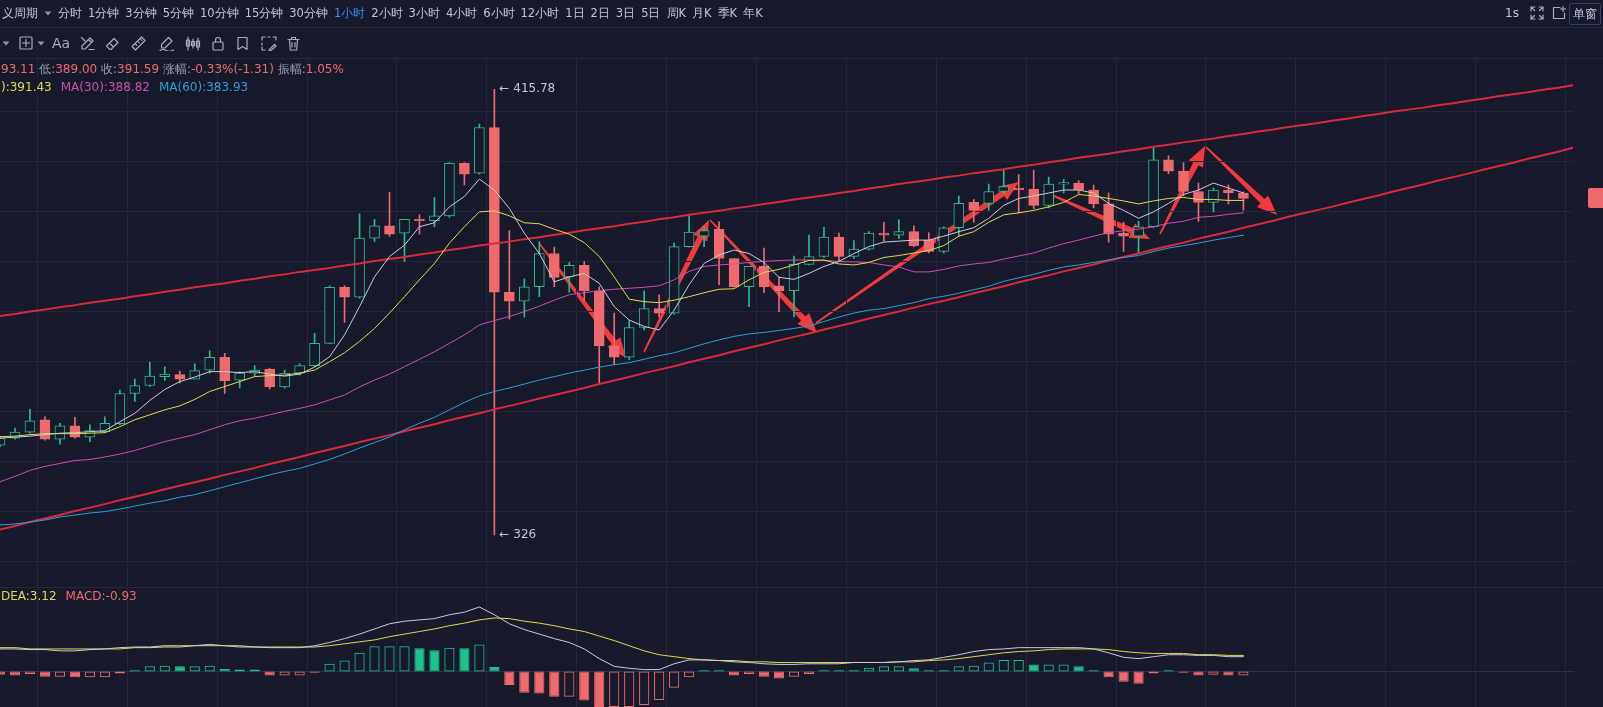  Describe the element at coordinates (651, 13) in the screenshot. I see `text: 5日` at that location.